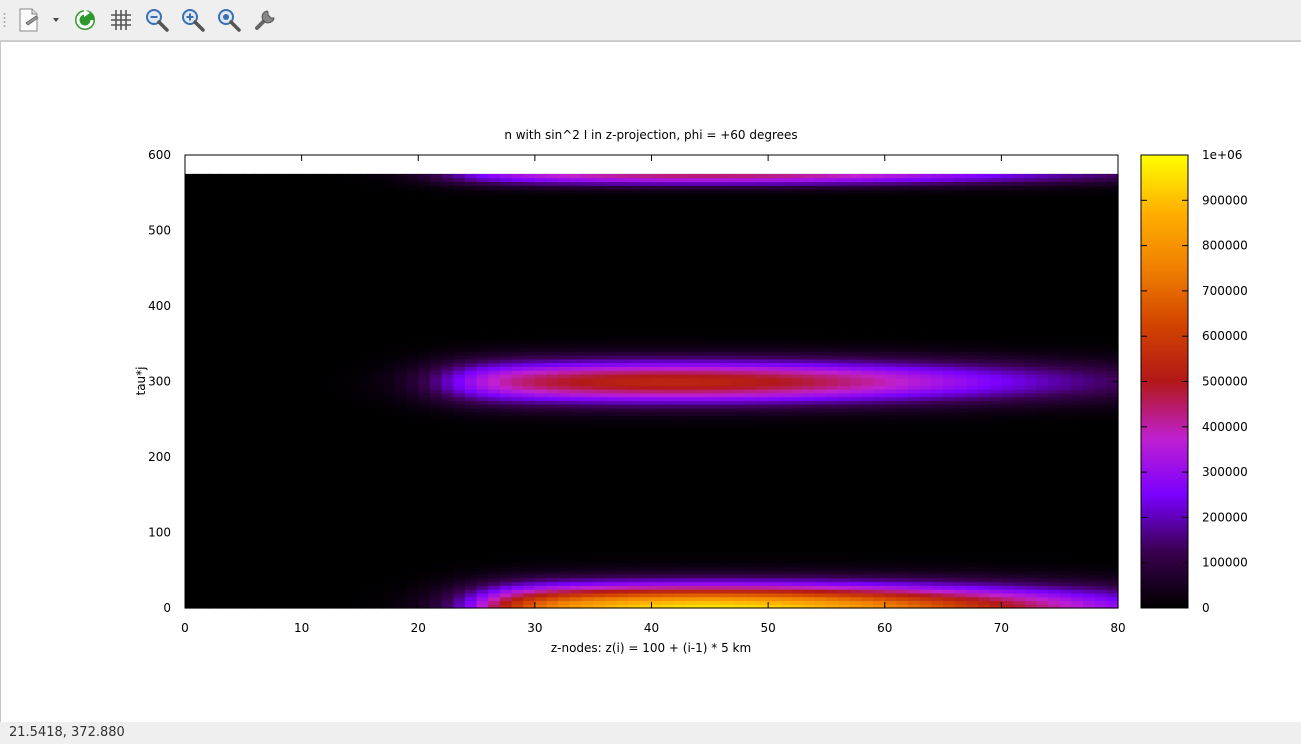 The image size is (1301, 744). What do you see at coordinates (229, 20) in the screenshot?
I see `zoom-reset-button` at bounding box center [229, 20].